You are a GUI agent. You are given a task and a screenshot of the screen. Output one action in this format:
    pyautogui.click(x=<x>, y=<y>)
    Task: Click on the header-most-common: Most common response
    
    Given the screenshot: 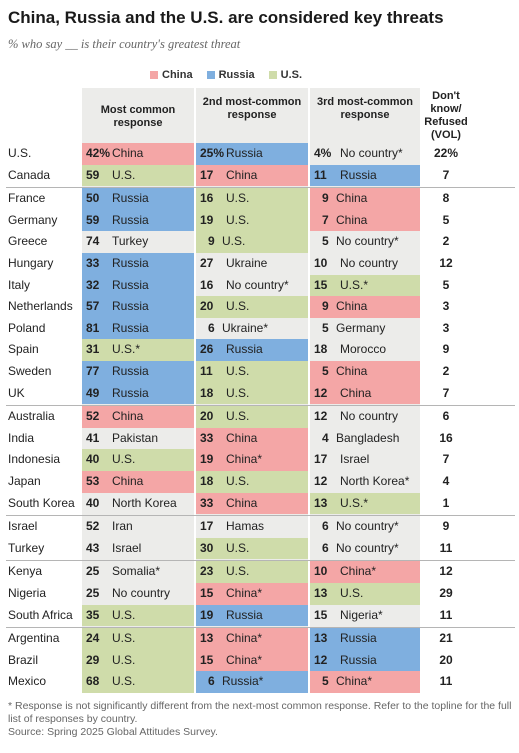 What is the action you would take?
    pyautogui.click(x=138, y=116)
    